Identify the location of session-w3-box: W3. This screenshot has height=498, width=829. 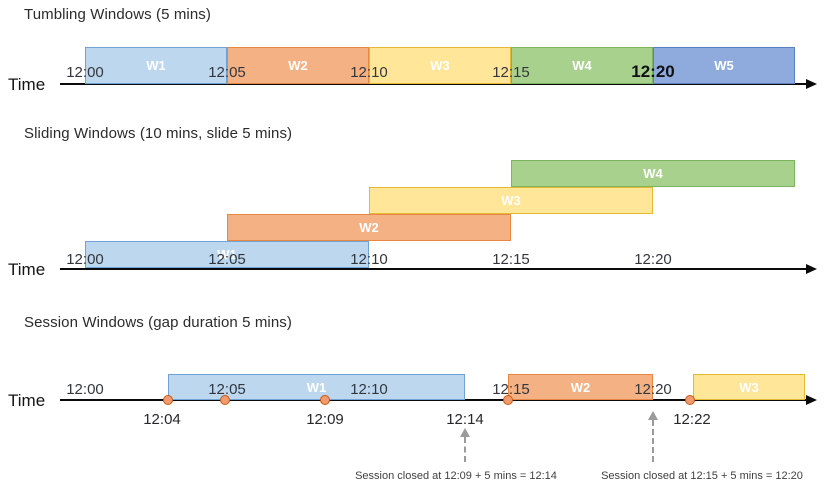
(749, 387).